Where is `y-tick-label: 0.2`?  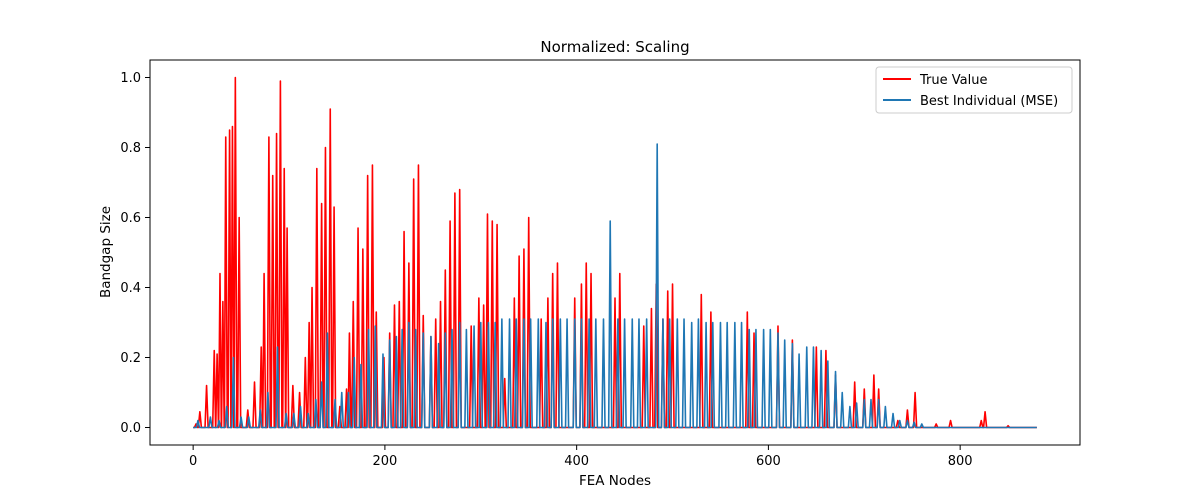
y-tick-label: 0.2 is located at coordinates (130, 358).